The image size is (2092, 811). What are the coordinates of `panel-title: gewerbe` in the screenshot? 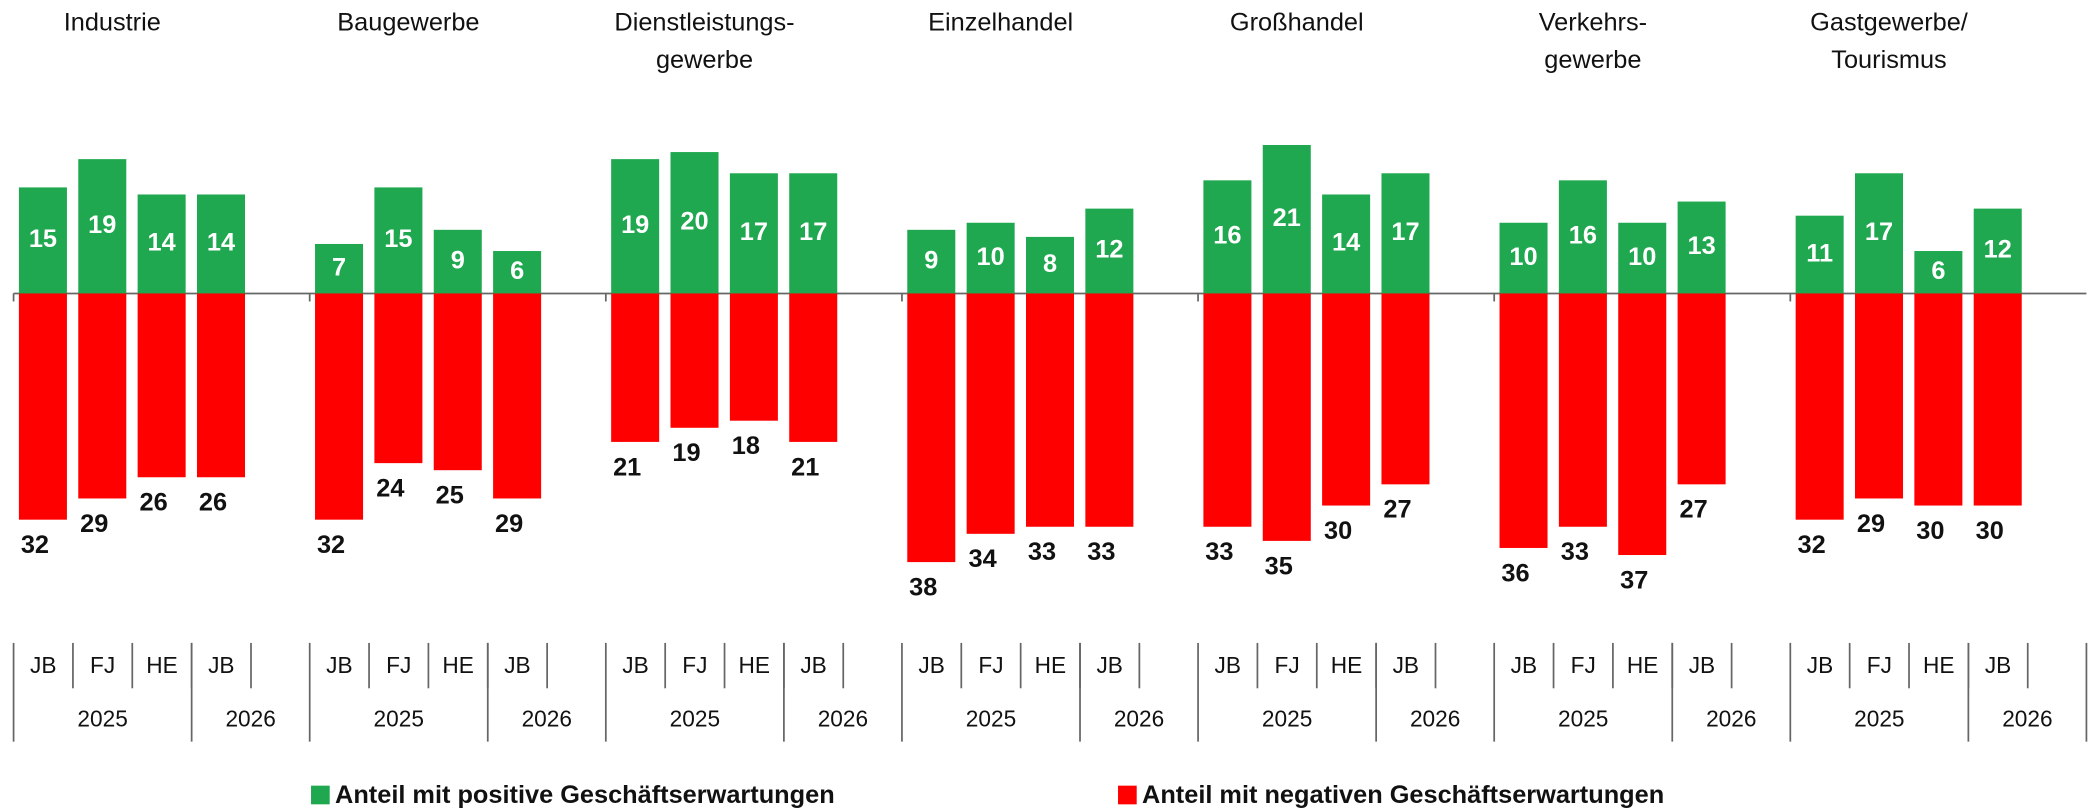 It's located at (704, 60).